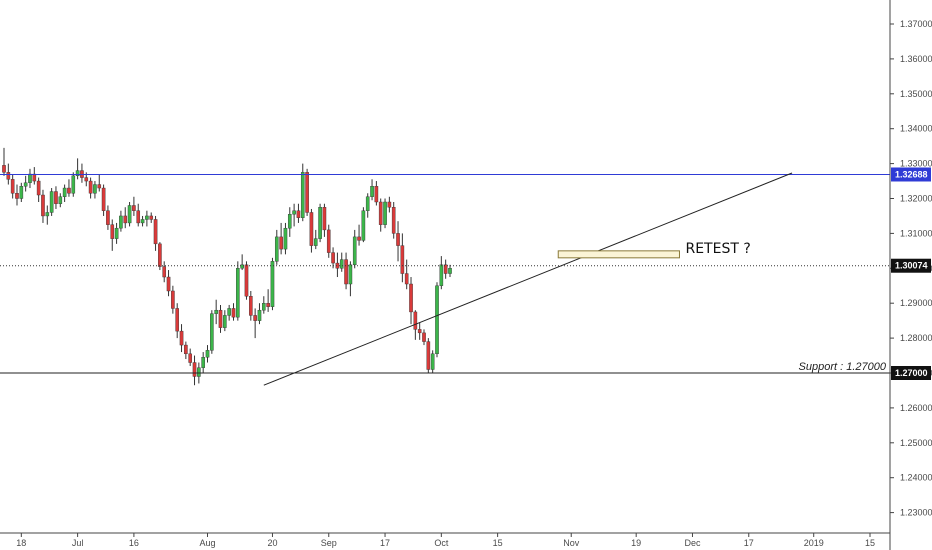 Image resolution: width=932 pixels, height=550 pixels. I want to click on retest-zone, so click(618, 254).